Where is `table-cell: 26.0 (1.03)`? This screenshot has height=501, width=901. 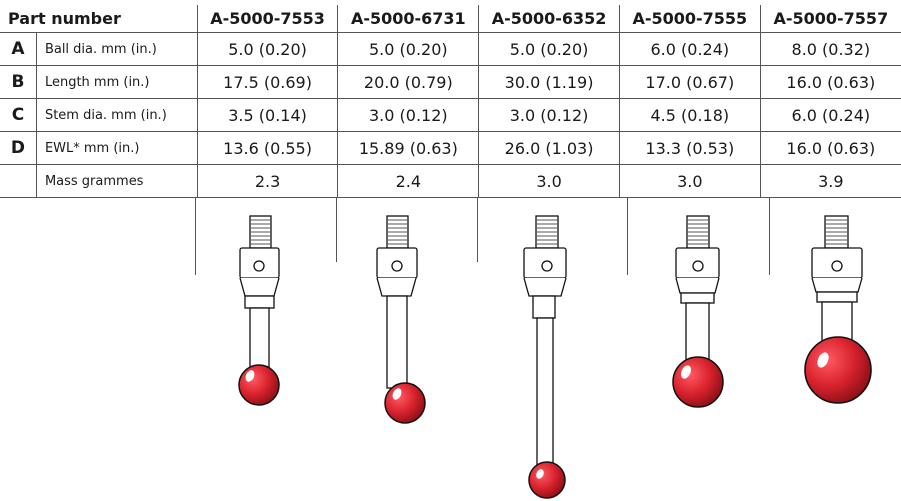
table-cell: 26.0 (1.03) is located at coordinates (549, 148).